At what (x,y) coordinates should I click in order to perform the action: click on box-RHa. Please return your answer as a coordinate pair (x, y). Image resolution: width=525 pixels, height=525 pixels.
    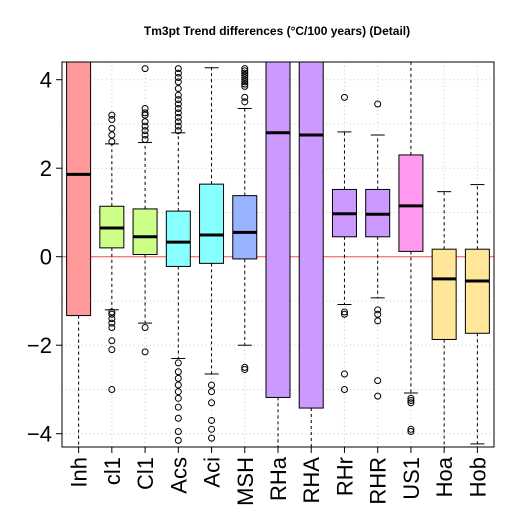
    Looking at the image, I should click on (278, 254).